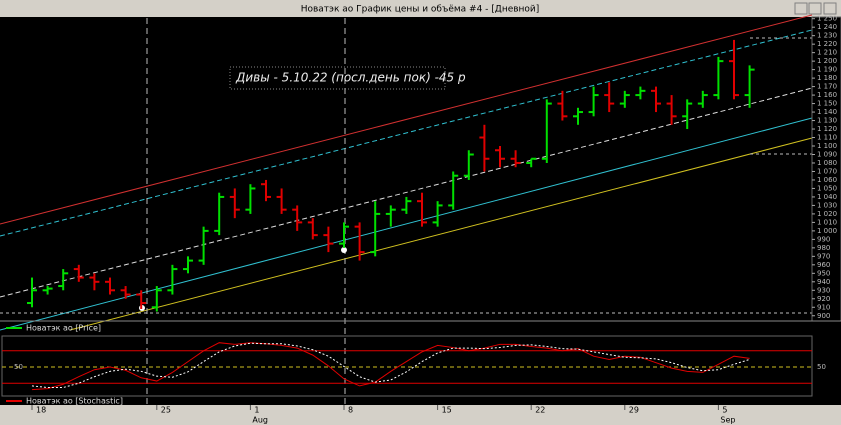 Image resolution: width=841 pixels, height=425 pixels. I want to click on y-tick-label: 1 180, so click(827, 78).